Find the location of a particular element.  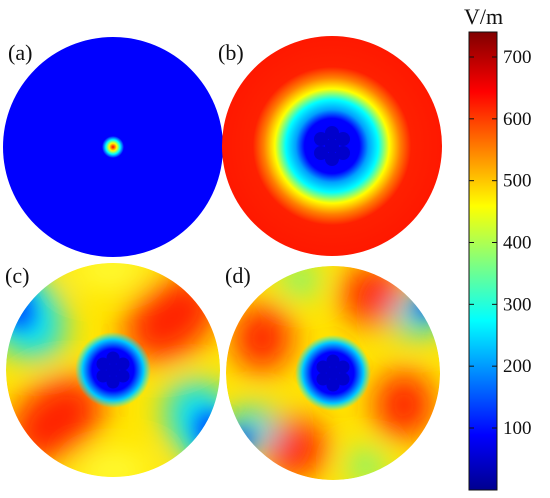

panel-d-core is located at coordinates (333, 373).